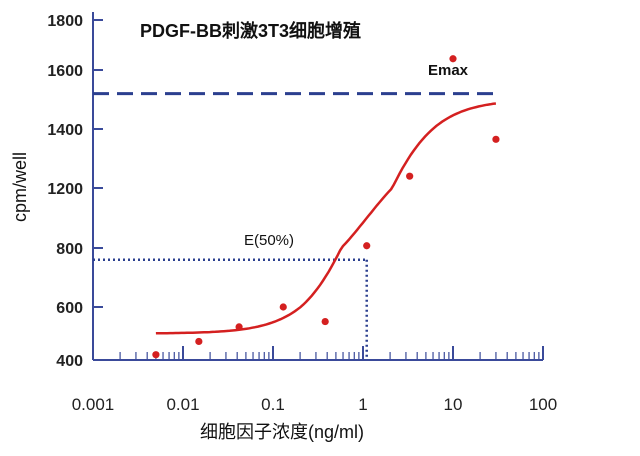 The height and width of the screenshot is (456, 640). I want to click on x-tick-label: 10, so click(453, 404).